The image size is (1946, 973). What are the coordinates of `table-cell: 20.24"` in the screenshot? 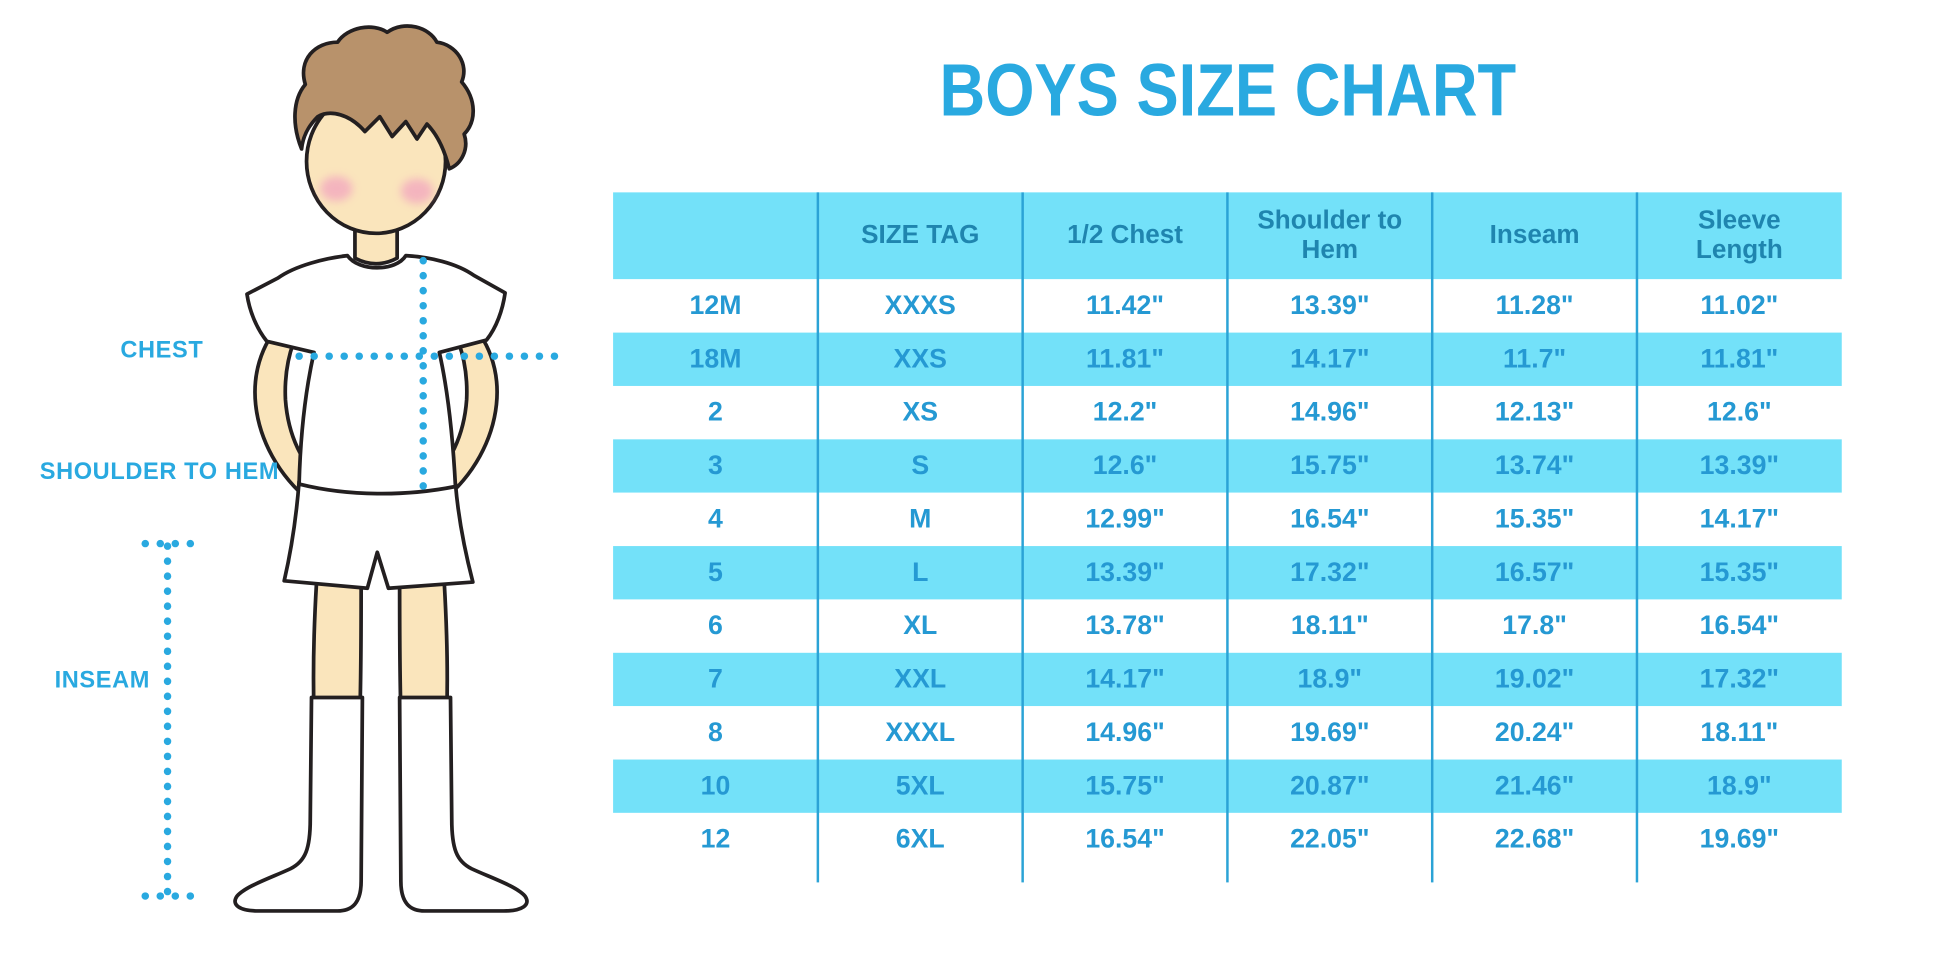 It's located at (1534, 732).